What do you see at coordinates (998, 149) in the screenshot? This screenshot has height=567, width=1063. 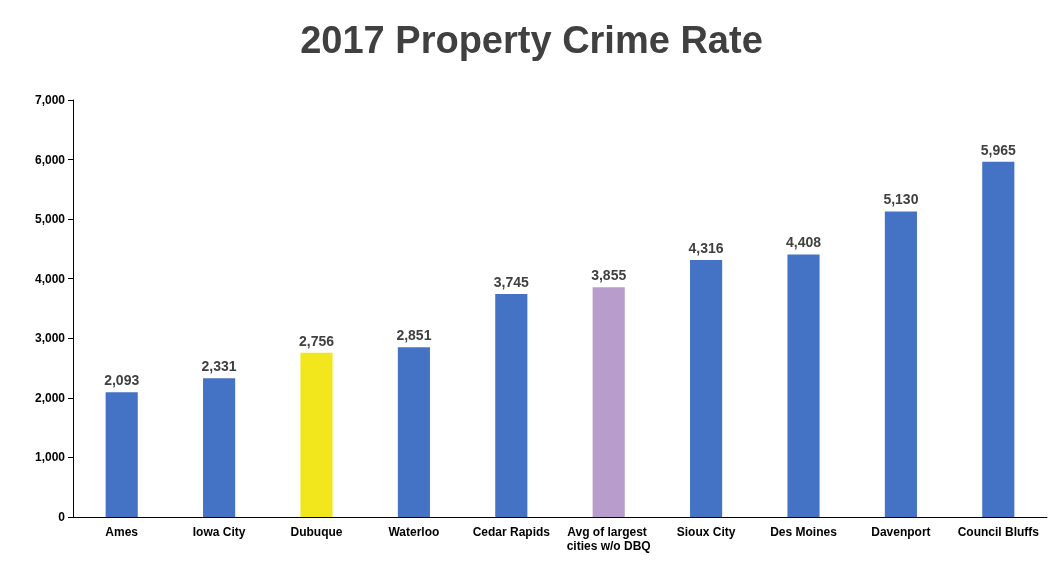 I see `data-label: 5,965` at bounding box center [998, 149].